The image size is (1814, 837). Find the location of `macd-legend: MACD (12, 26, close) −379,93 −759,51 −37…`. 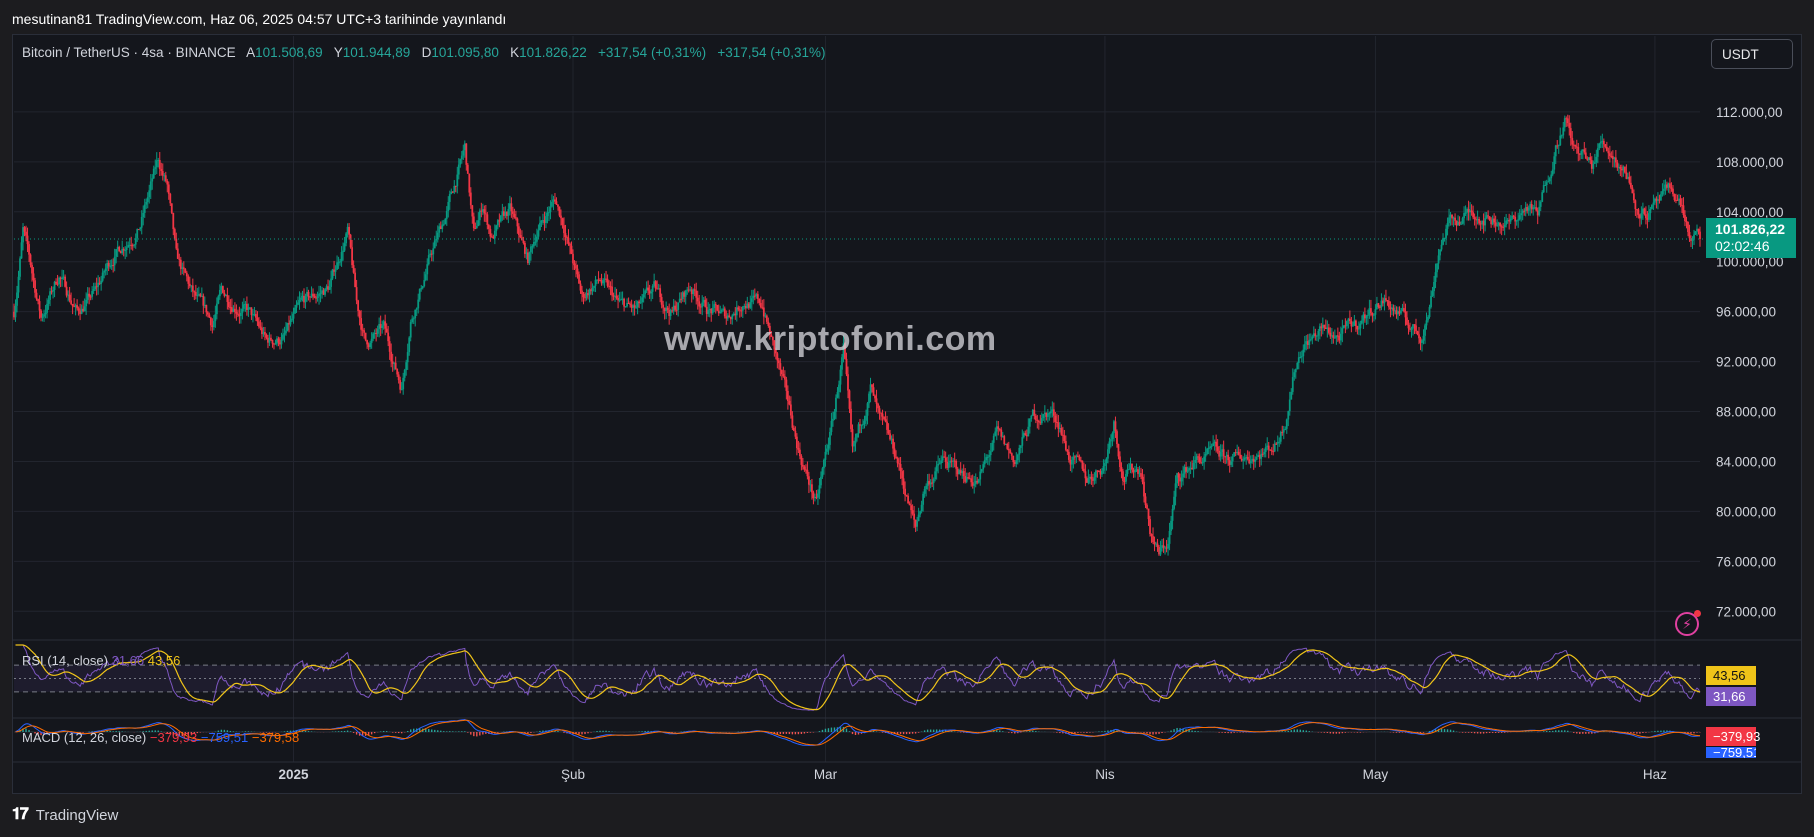

macd-legend: MACD (12, 26, close) −379,93 −759,51 −37… is located at coordinates (160, 737).